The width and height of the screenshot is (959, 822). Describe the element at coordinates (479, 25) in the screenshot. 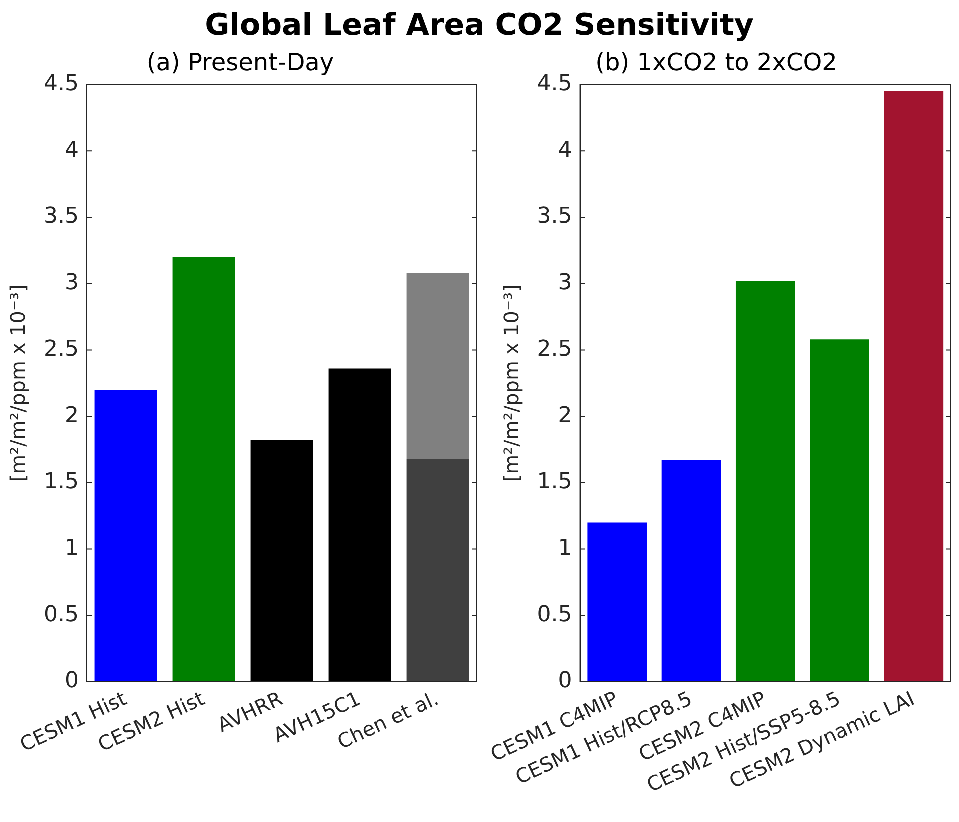

I see `chart-title: Global Leaf Area CO2 Sensitivity` at that location.